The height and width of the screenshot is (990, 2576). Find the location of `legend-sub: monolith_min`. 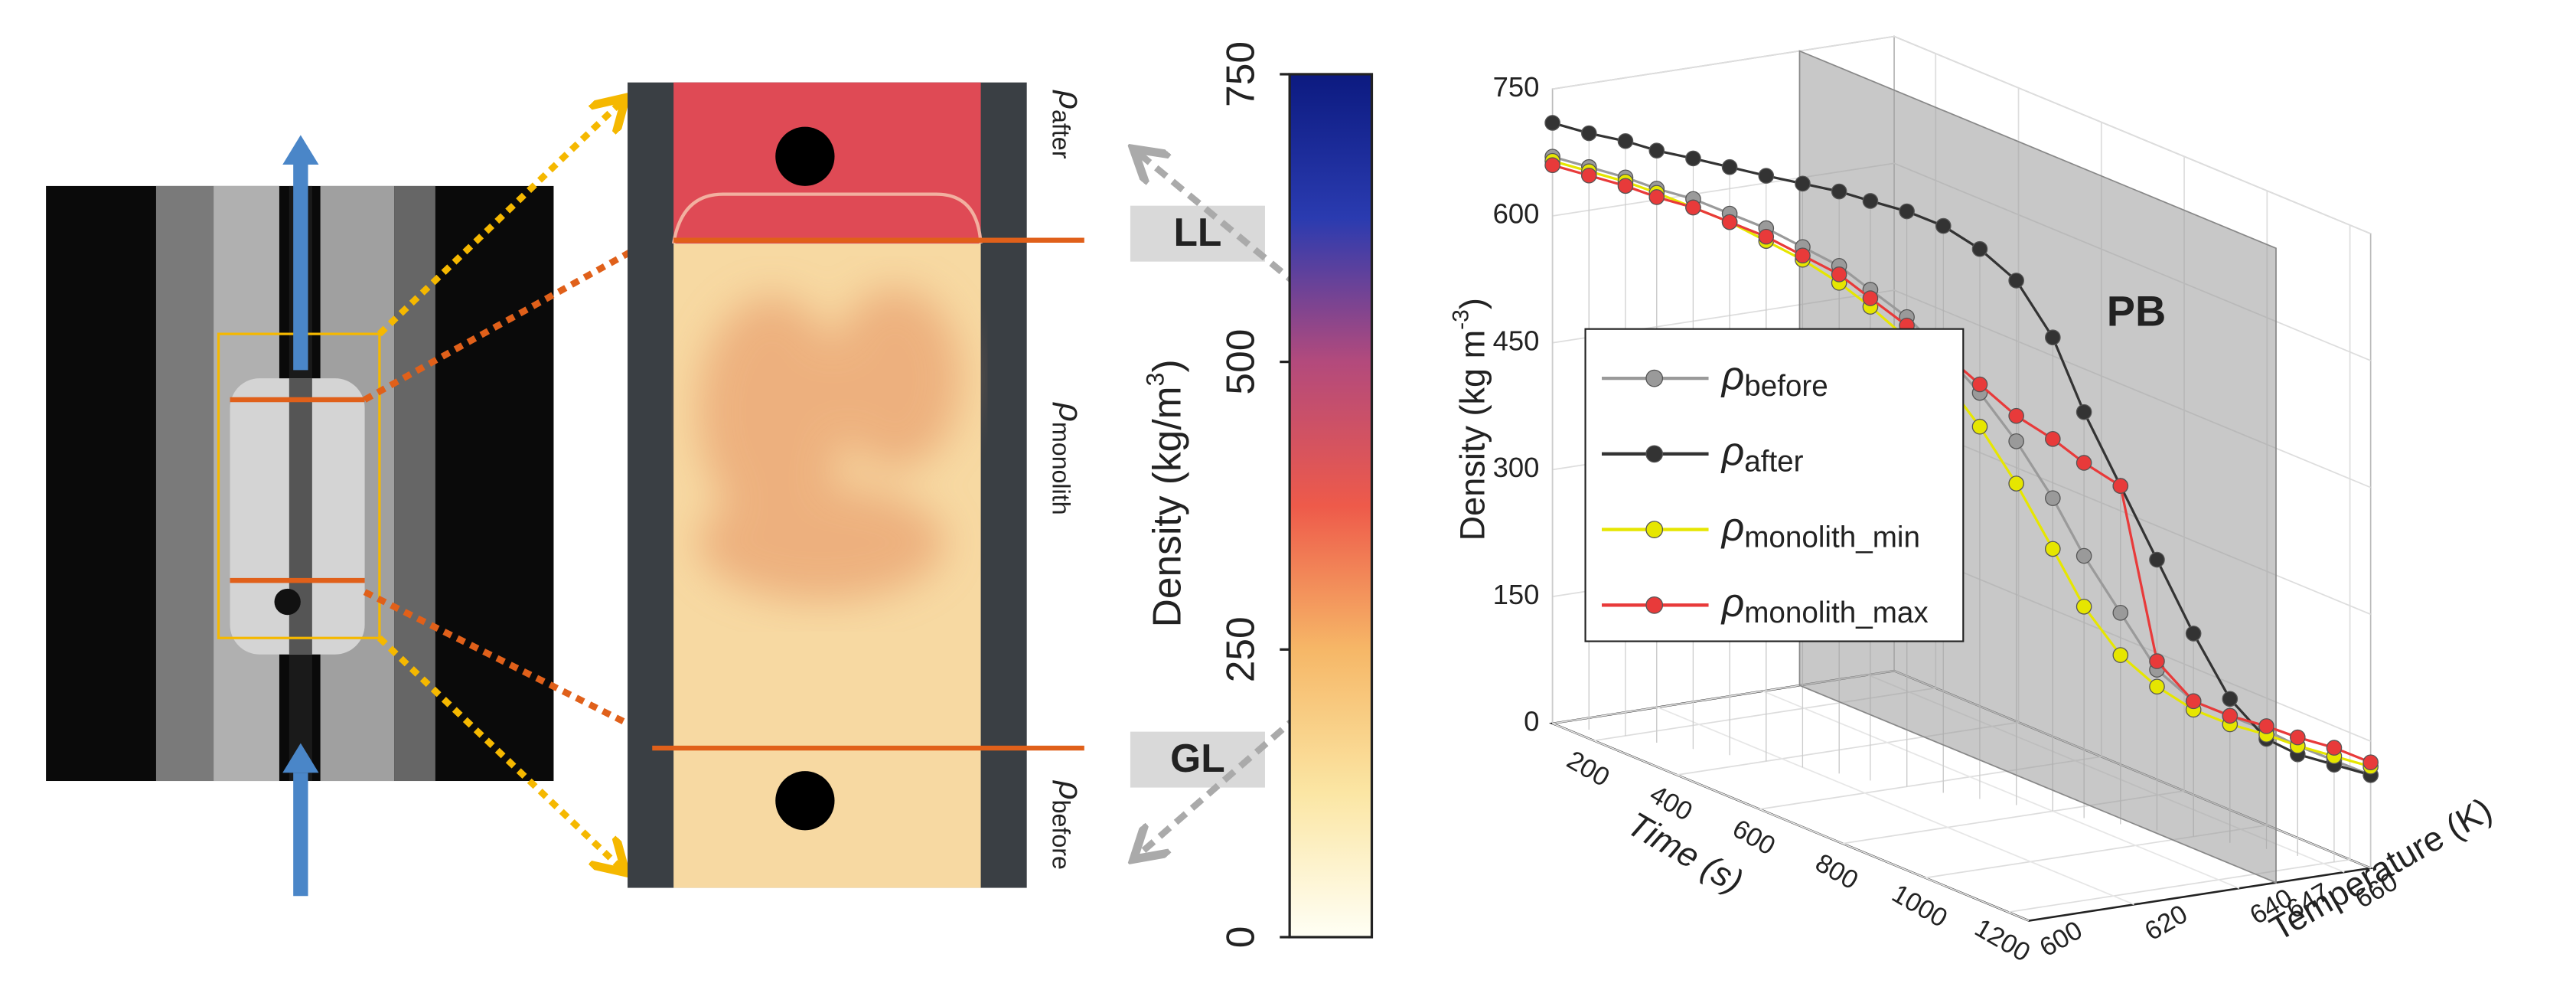

legend-sub: monolith_min is located at coordinates (1832, 537).